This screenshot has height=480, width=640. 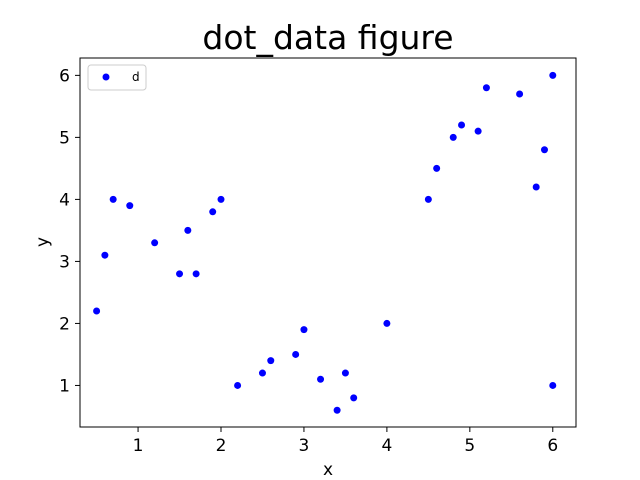 I want to click on legend: d, so click(x=117, y=77).